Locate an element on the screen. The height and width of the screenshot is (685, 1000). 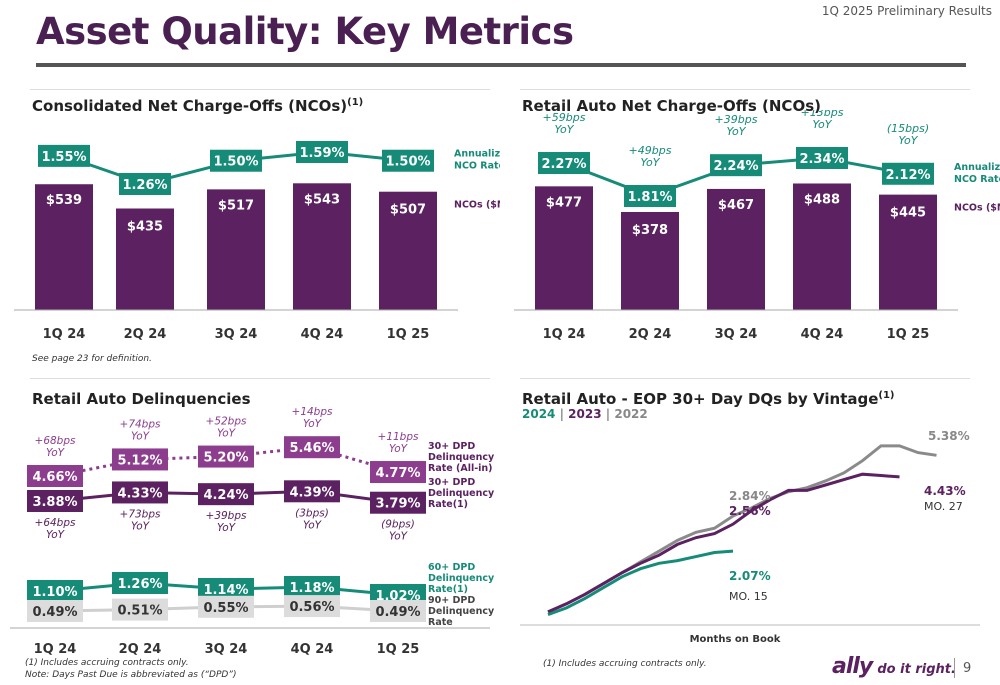
label-2023-mid: 2.56% is located at coordinates (750, 511).